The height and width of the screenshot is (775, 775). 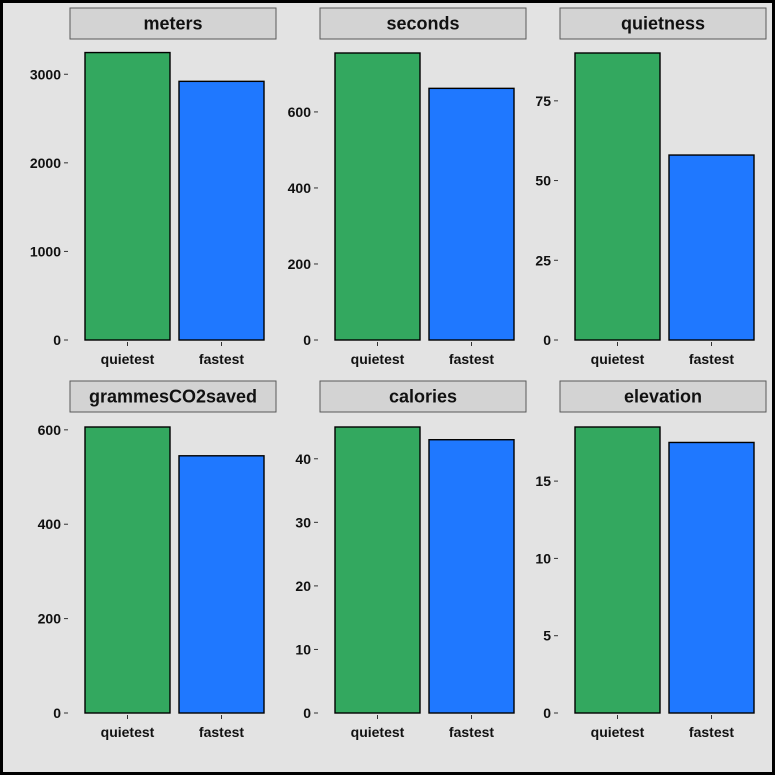 What do you see at coordinates (303, 459) in the screenshot?
I see `y-tick-label: 40` at bounding box center [303, 459].